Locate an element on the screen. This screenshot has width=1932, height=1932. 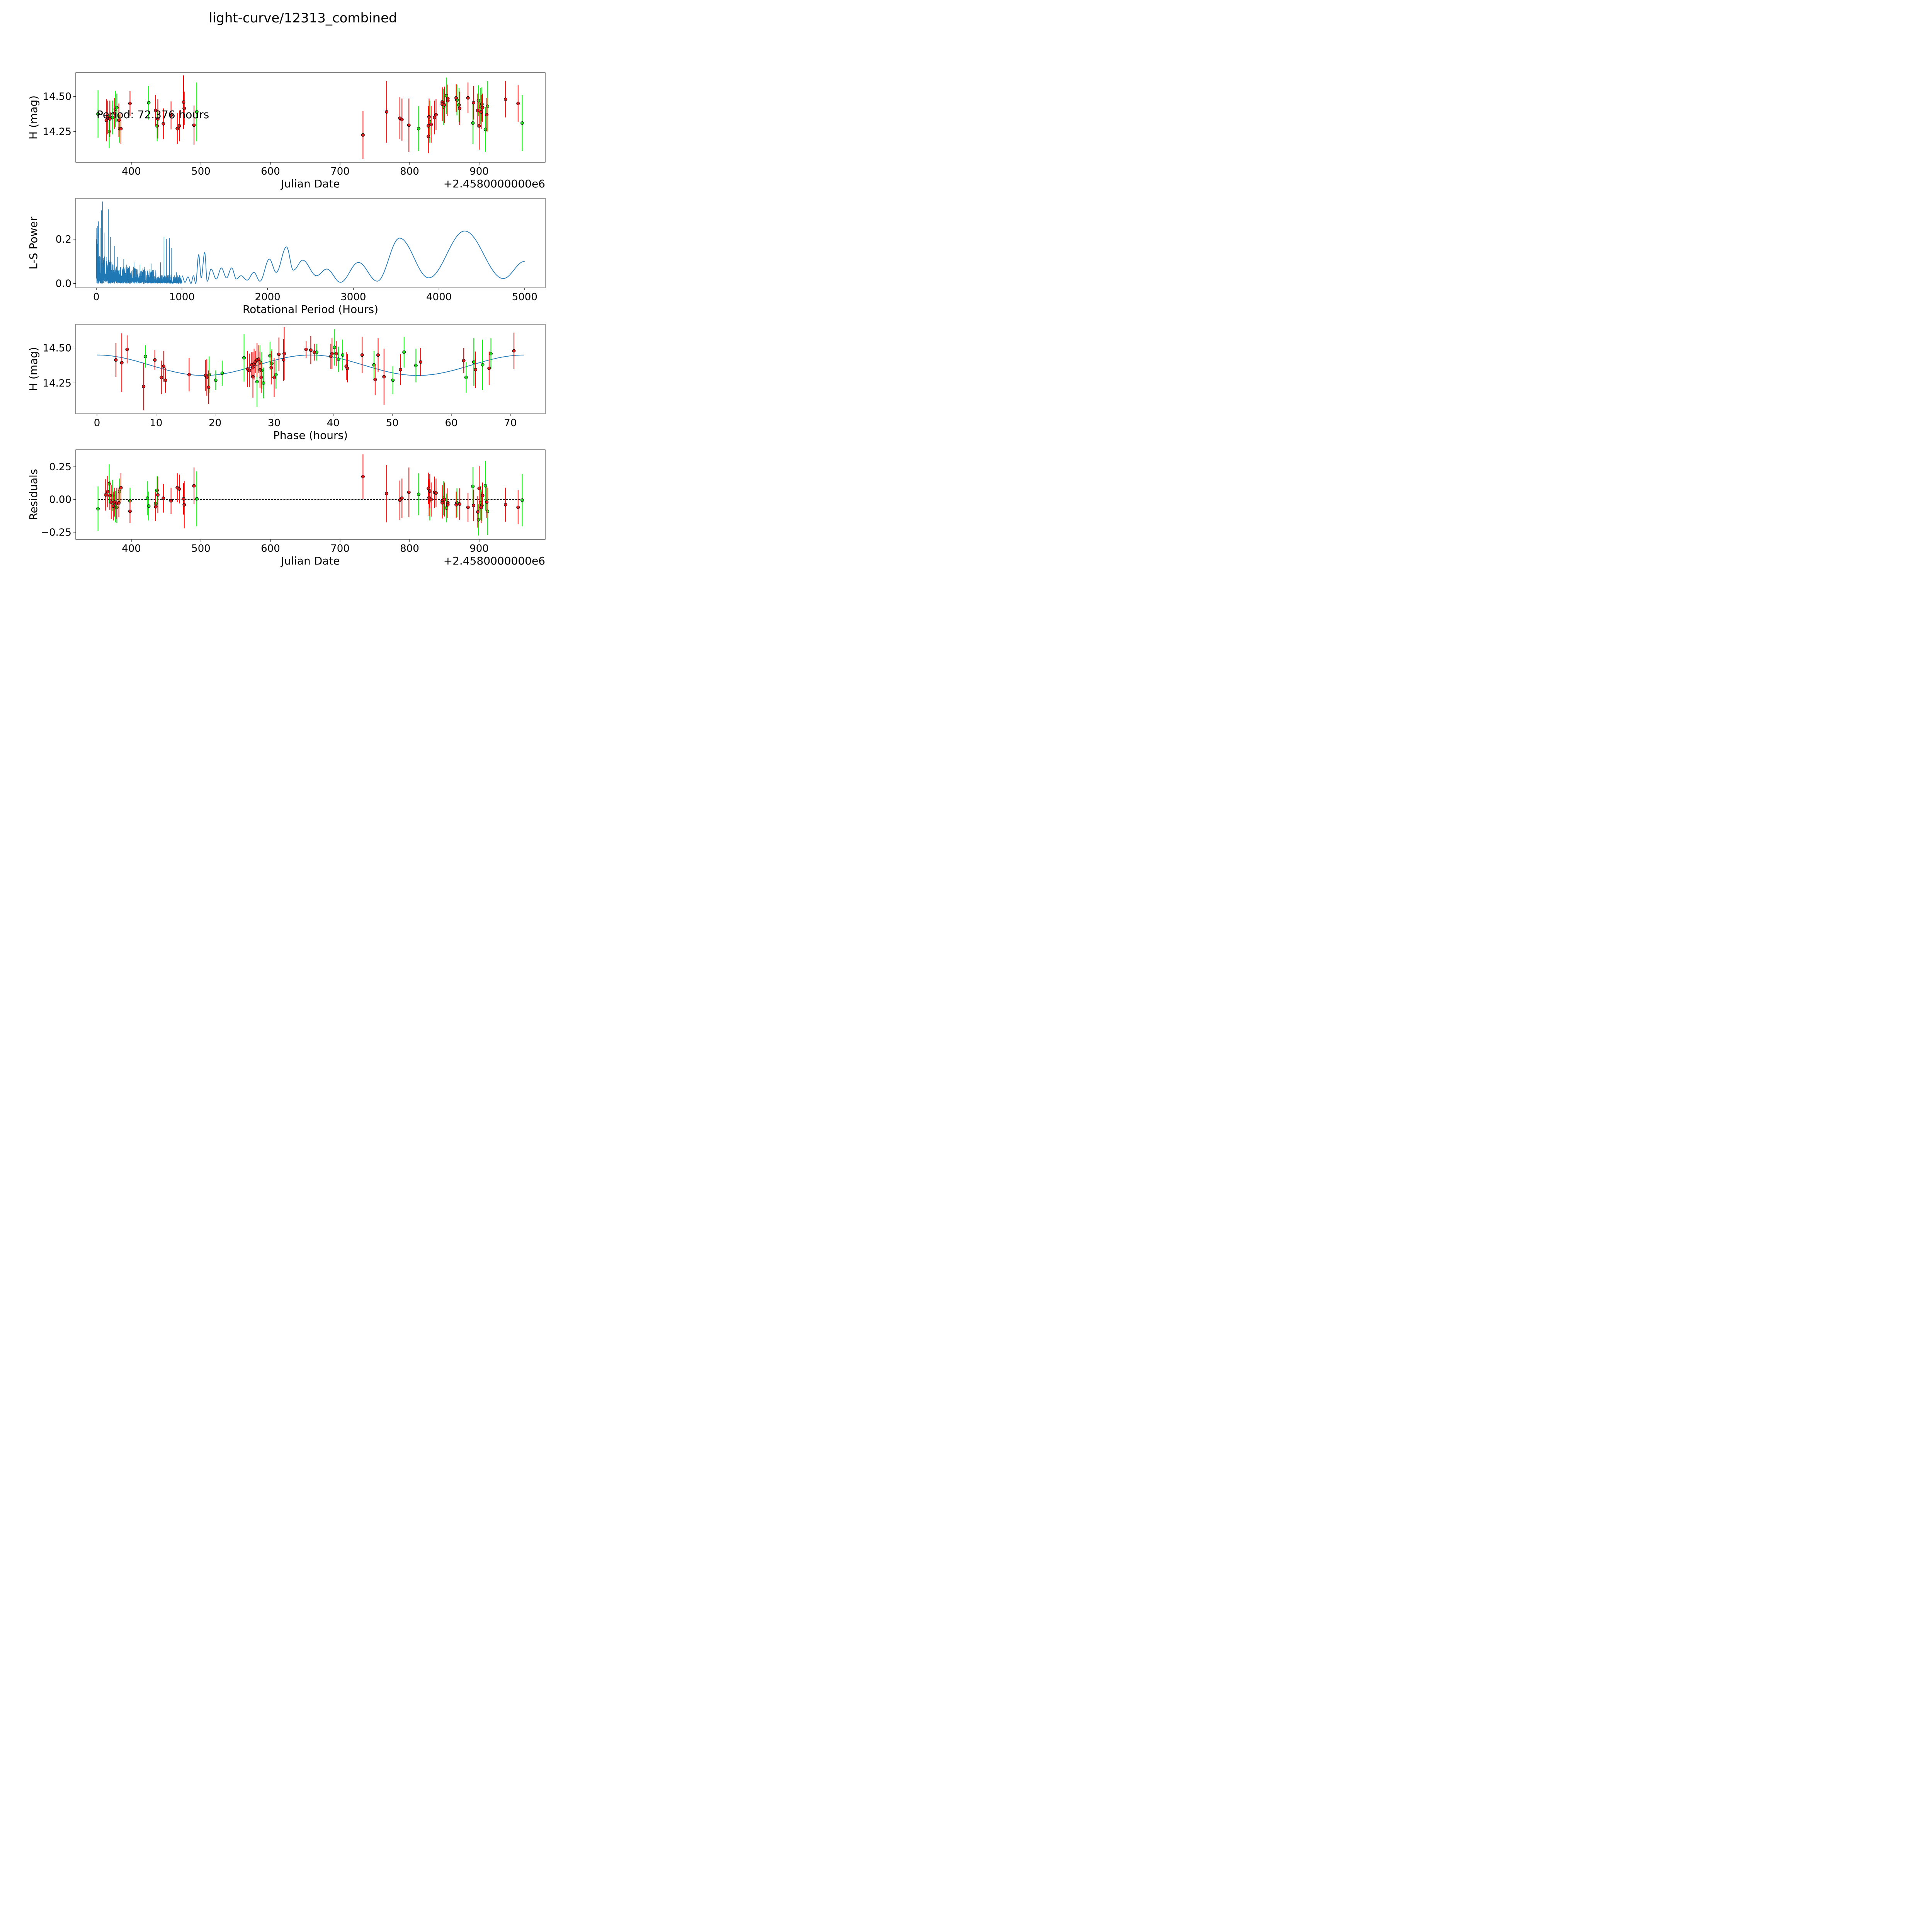
y-tick-label: 0.25 is located at coordinates (60, 467).